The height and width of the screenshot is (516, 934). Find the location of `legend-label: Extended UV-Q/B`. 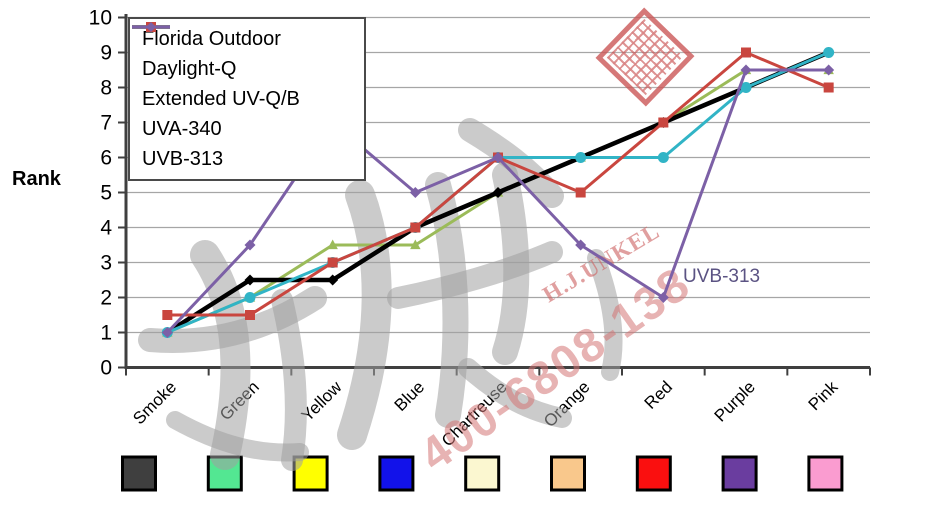

legend-label: Extended UV-Q/B is located at coordinates (221, 98).